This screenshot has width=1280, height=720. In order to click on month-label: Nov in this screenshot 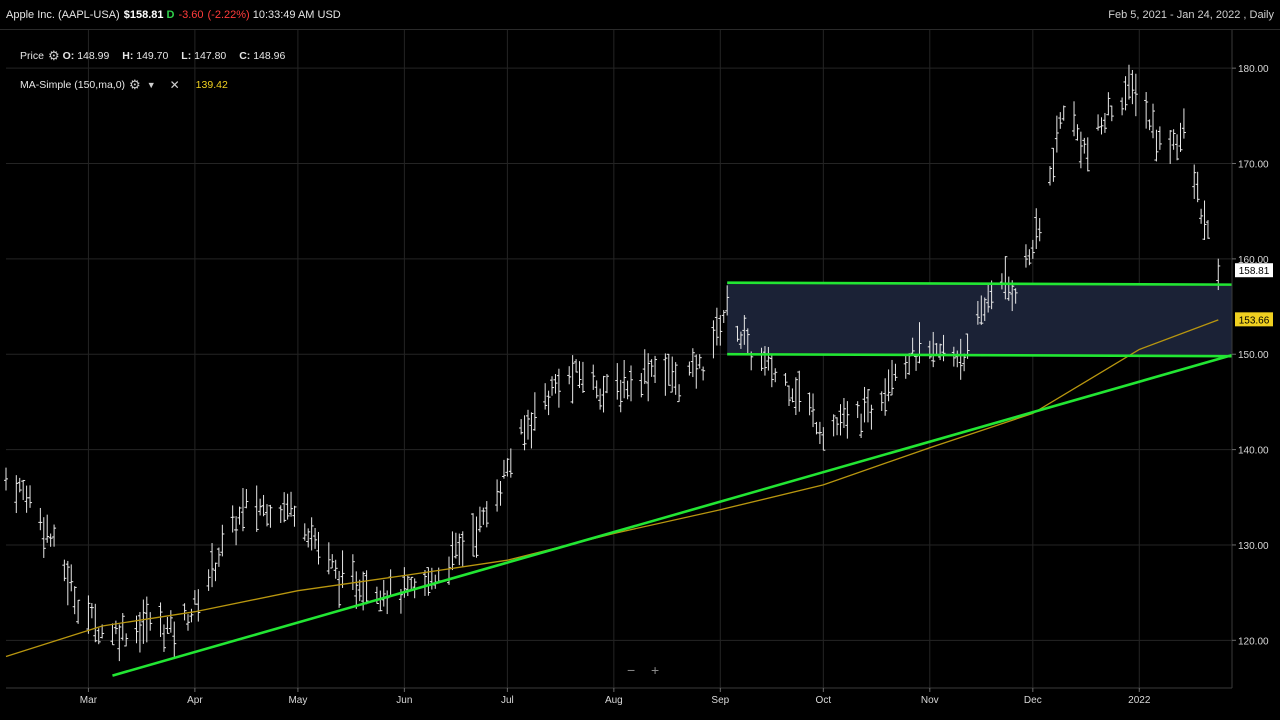, I will do `click(930, 700)`.